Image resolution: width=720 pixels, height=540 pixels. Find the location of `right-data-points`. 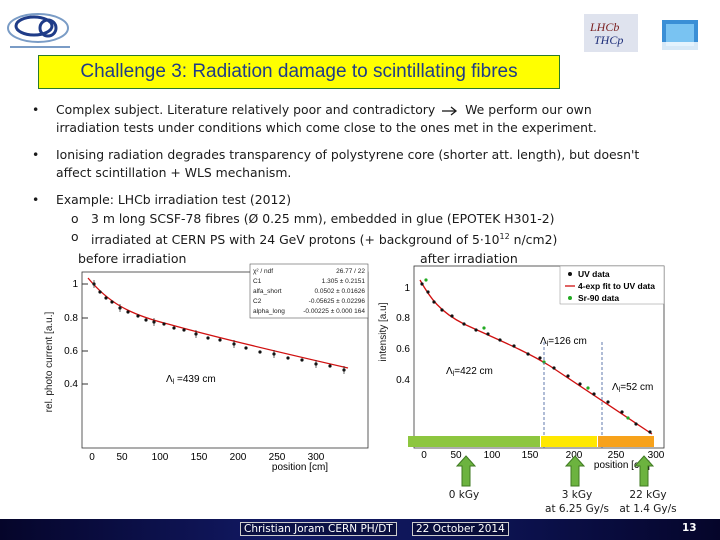

right-data-points is located at coordinates (536, 358).